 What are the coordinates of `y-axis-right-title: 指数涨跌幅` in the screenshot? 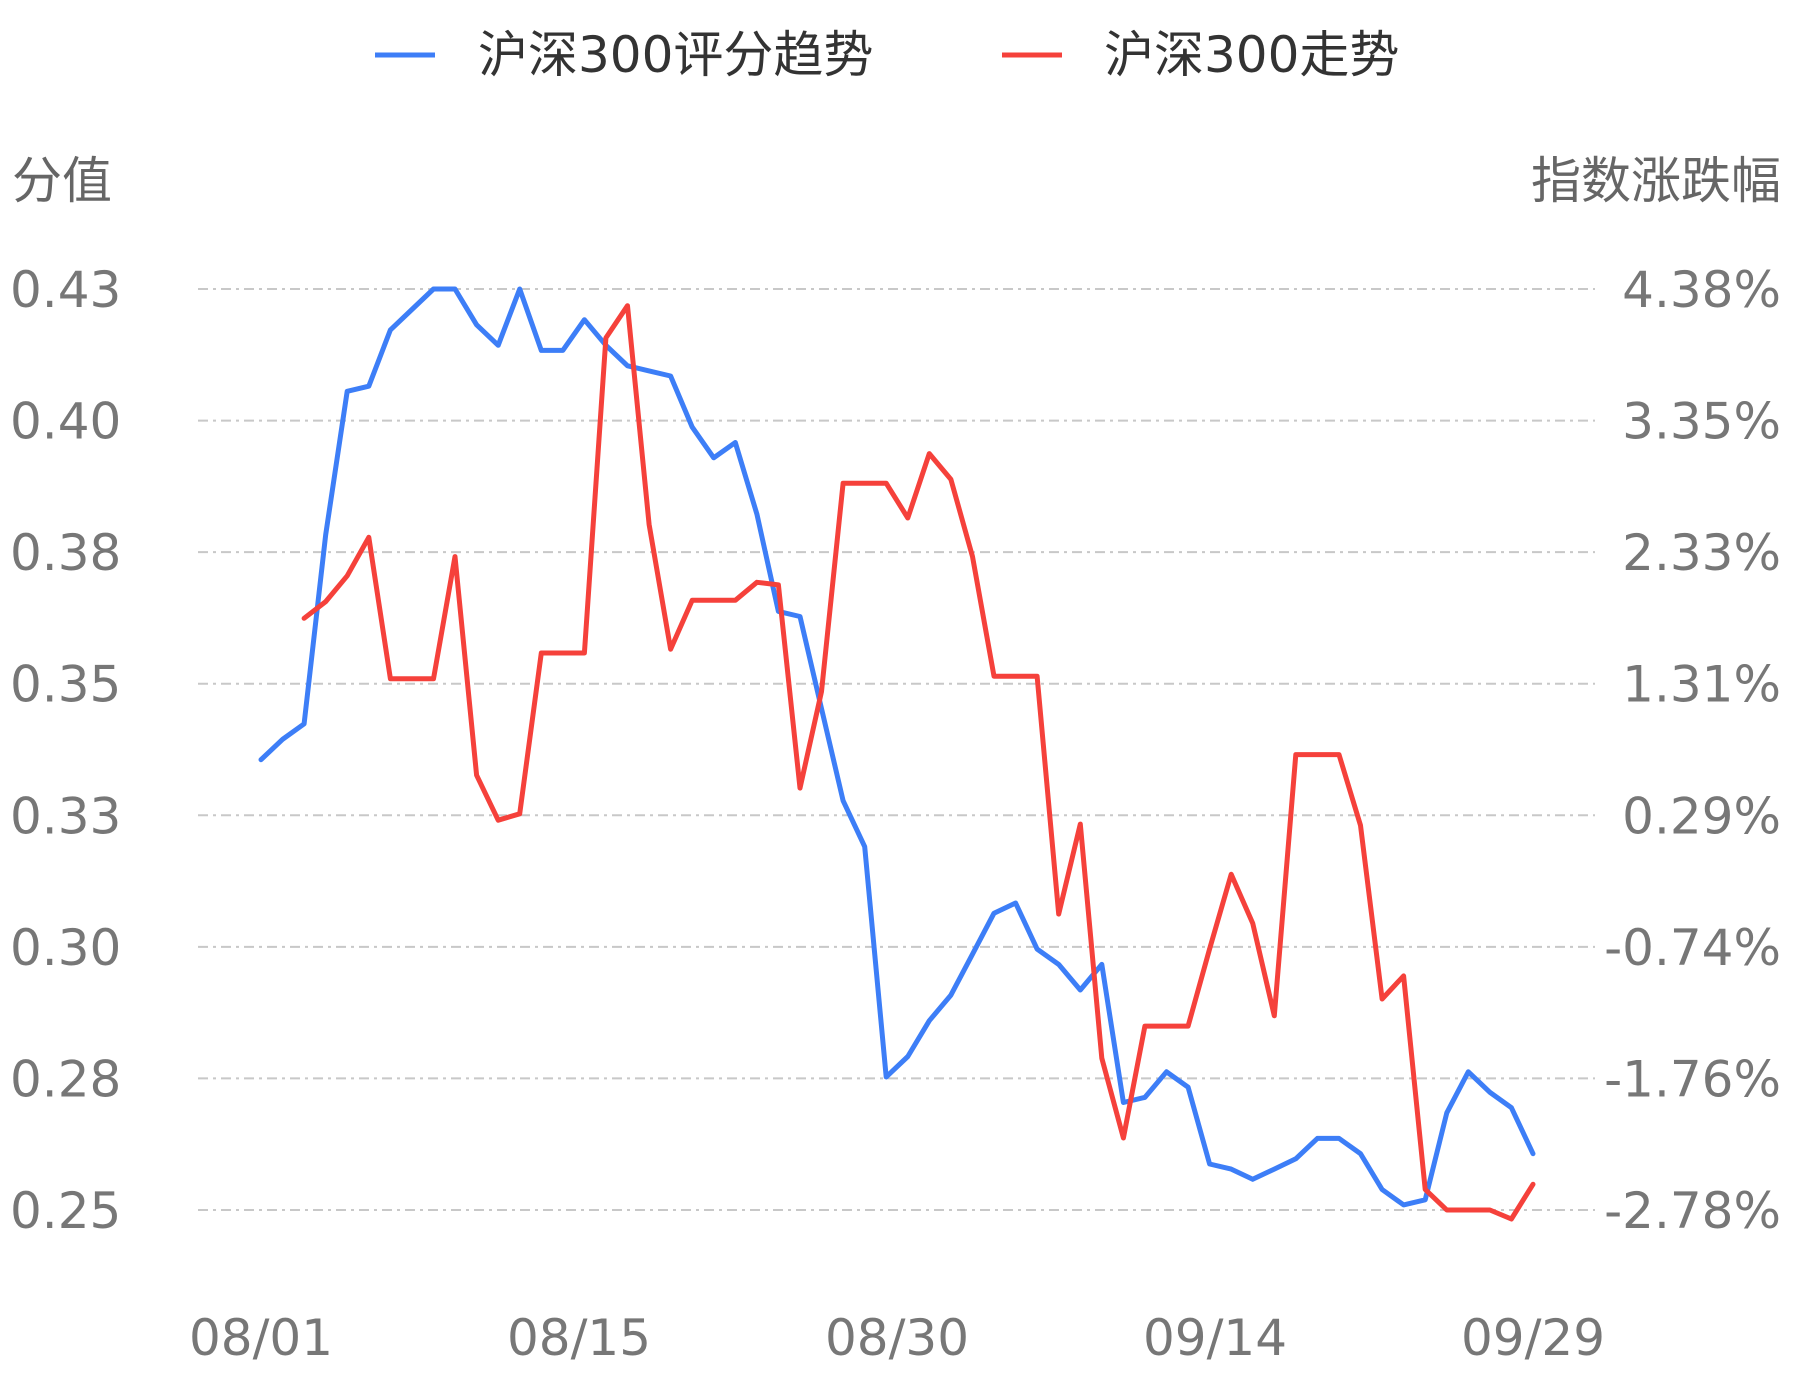 It's located at (1656, 181).